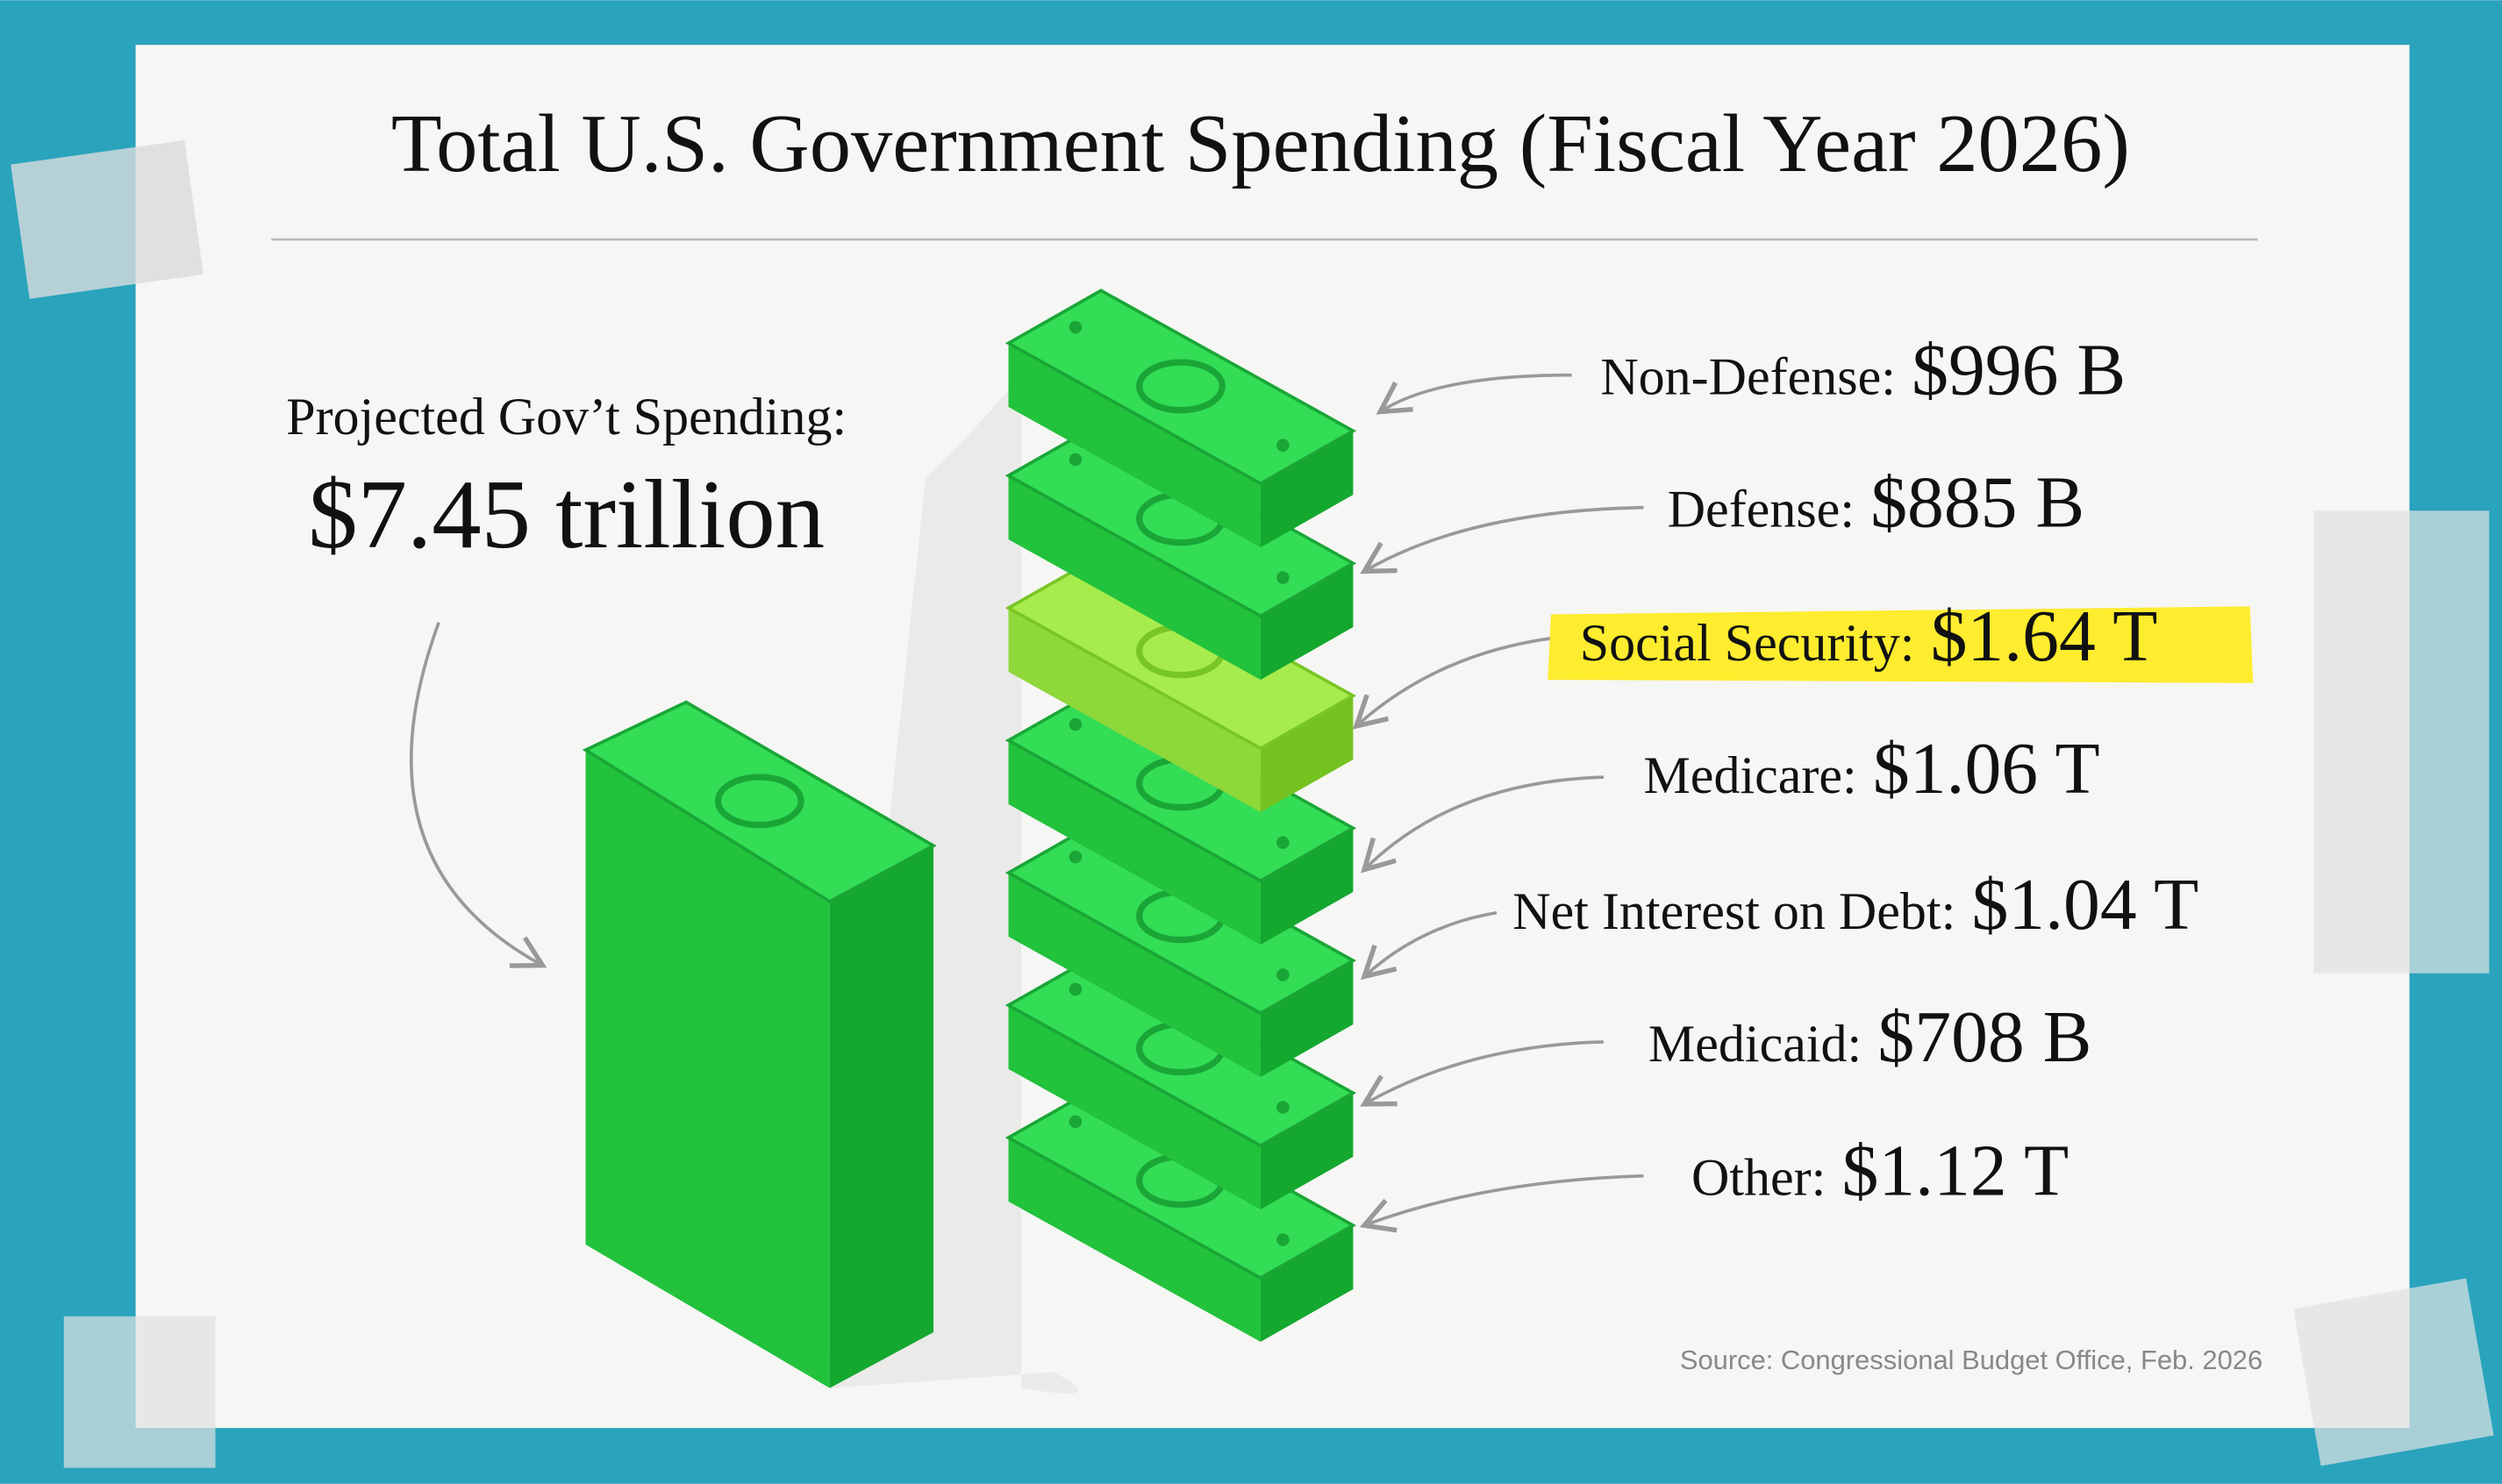 Image resolution: width=2502 pixels, height=1484 pixels. I want to click on item-label: Social Security:, so click(1748, 643).